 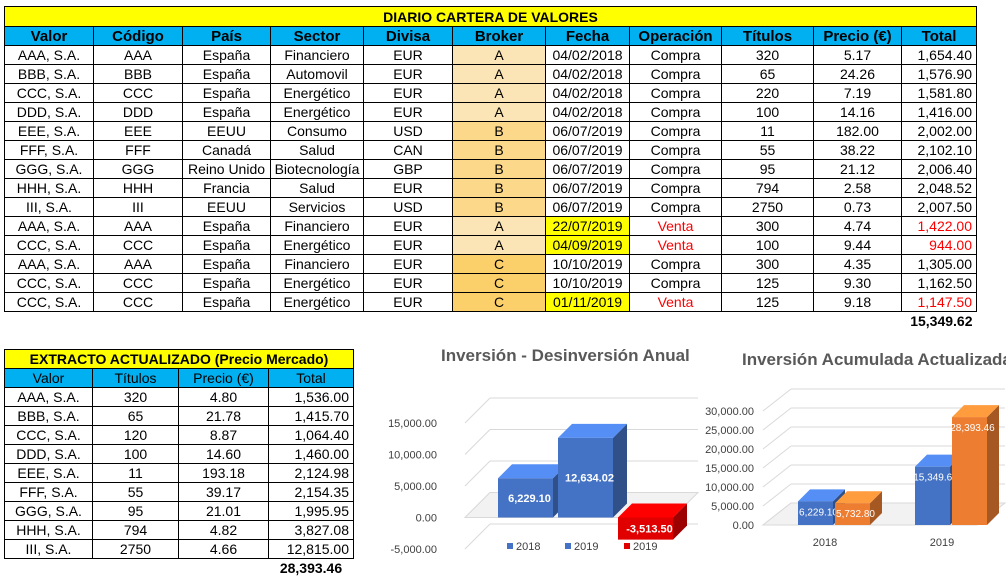 What do you see at coordinates (311, 530) in the screenshot?
I see `cell-total: 3,827.08` at bounding box center [311, 530].